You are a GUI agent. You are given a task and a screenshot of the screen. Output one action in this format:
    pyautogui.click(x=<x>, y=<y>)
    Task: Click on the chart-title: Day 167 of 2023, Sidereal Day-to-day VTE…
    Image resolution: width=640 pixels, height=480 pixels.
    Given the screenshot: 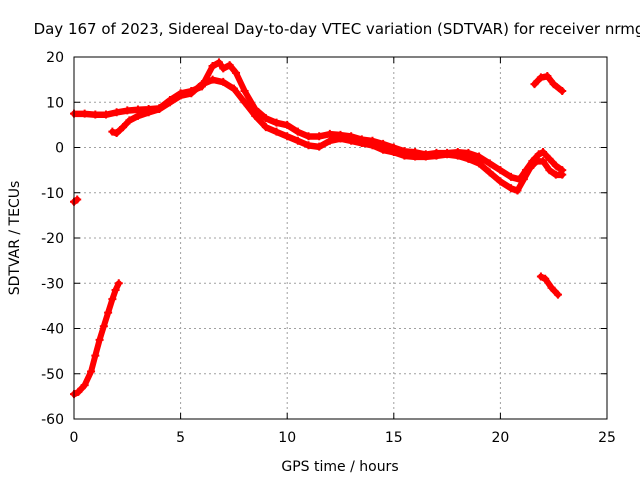 What is the action you would take?
    pyautogui.click(x=337, y=29)
    